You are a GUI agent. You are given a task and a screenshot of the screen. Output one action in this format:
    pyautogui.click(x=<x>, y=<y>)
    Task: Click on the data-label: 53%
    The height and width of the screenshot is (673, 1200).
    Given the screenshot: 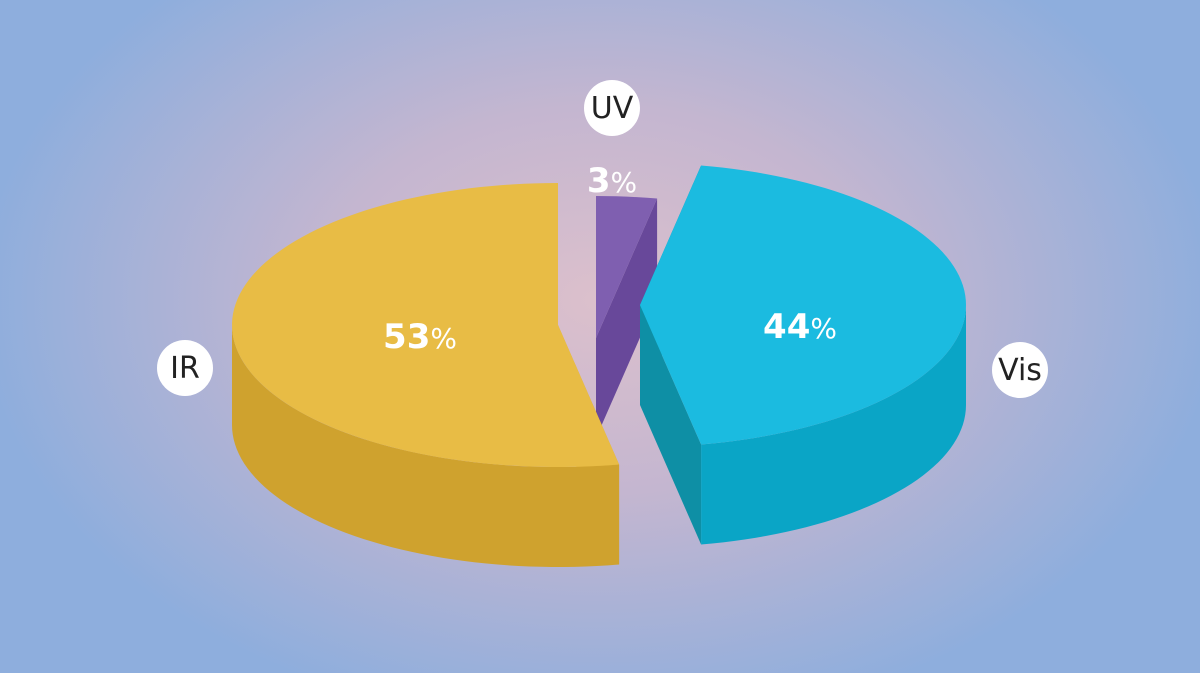 What is the action you would take?
    pyautogui.click(x=420, y=337)
    